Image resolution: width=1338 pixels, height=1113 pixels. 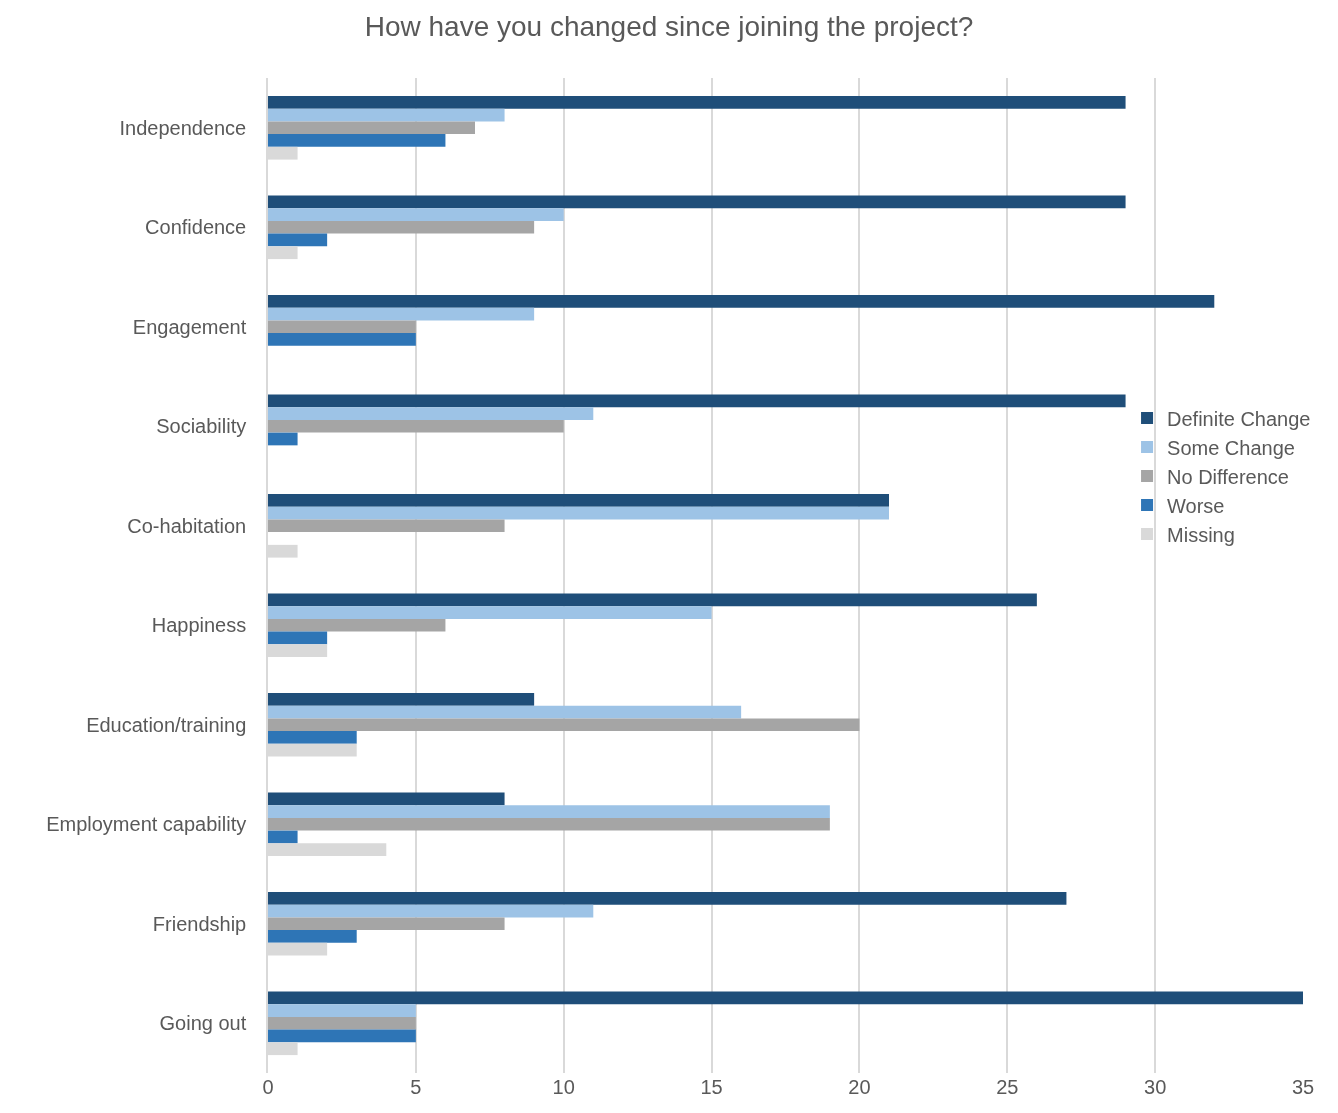 What do you see at coordinates (183, 127) in the screenshot?
I see `y-tick-label: Independence` at bounding box center [183, 127].